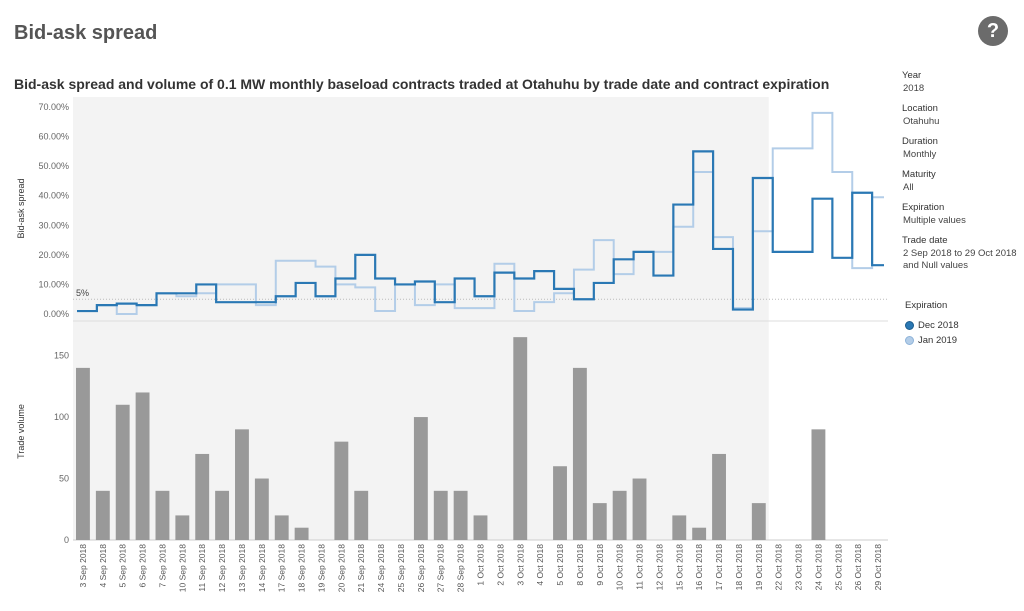 The width and height of the screenshot is (1024, 611). I want to click on legend-item-dec-2018: Dec 2018, so click(932, 325).